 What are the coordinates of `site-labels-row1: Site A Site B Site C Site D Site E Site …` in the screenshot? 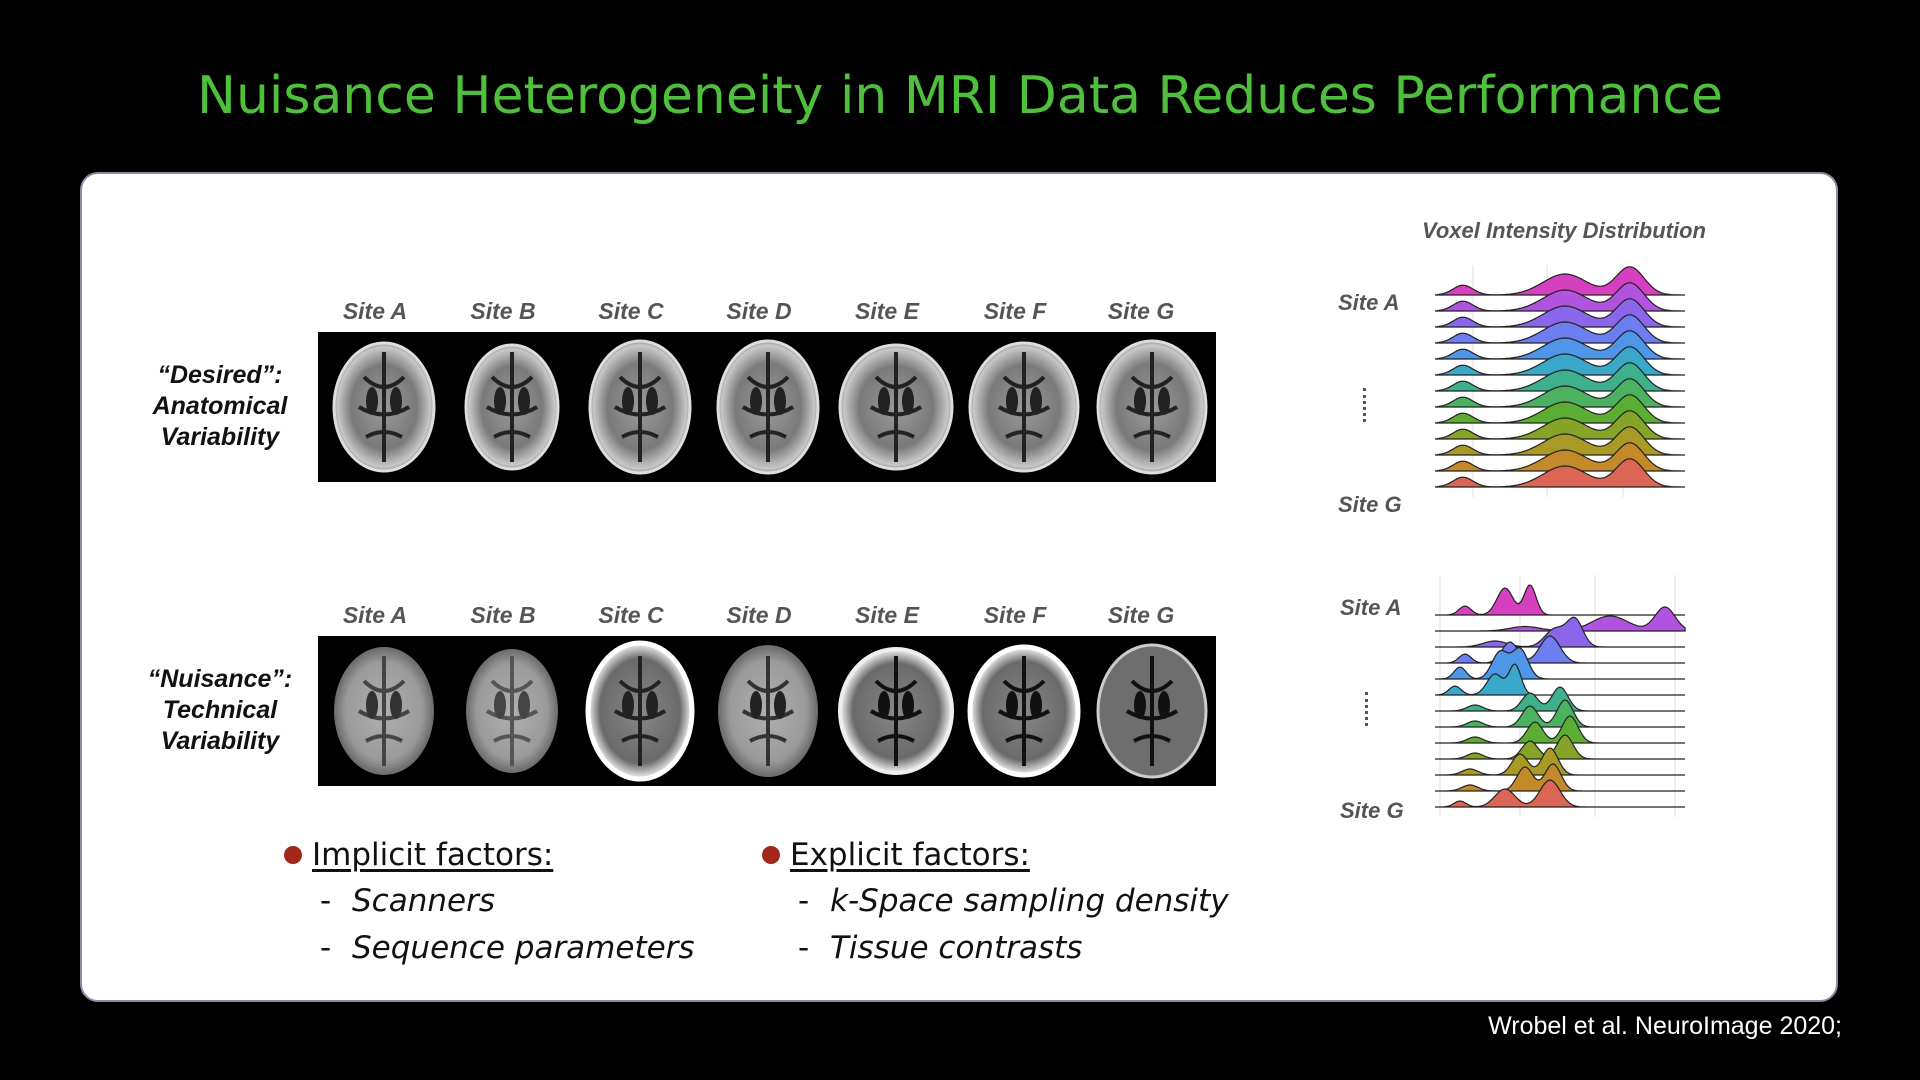 It's located at (768, 313).